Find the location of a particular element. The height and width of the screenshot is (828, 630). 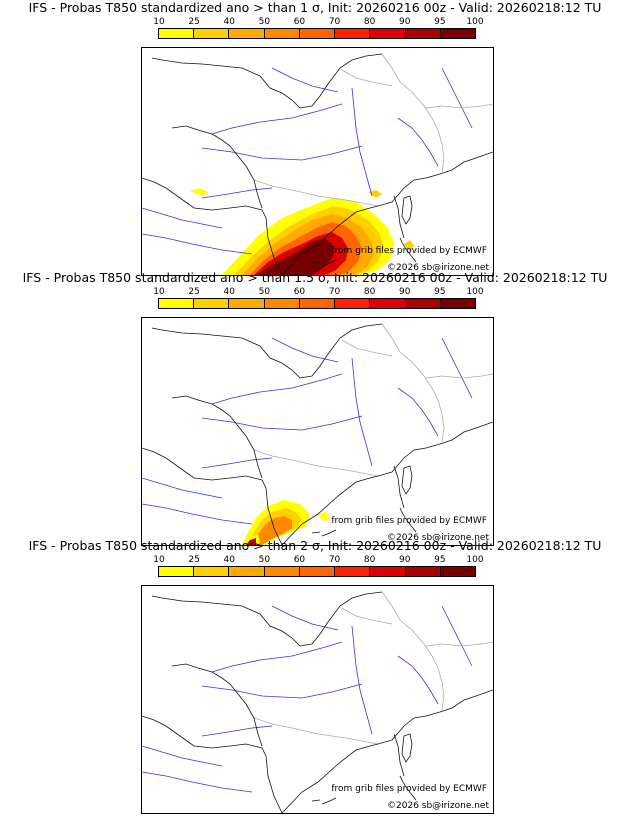

corsica-outline is located at coordinates (407, 210).